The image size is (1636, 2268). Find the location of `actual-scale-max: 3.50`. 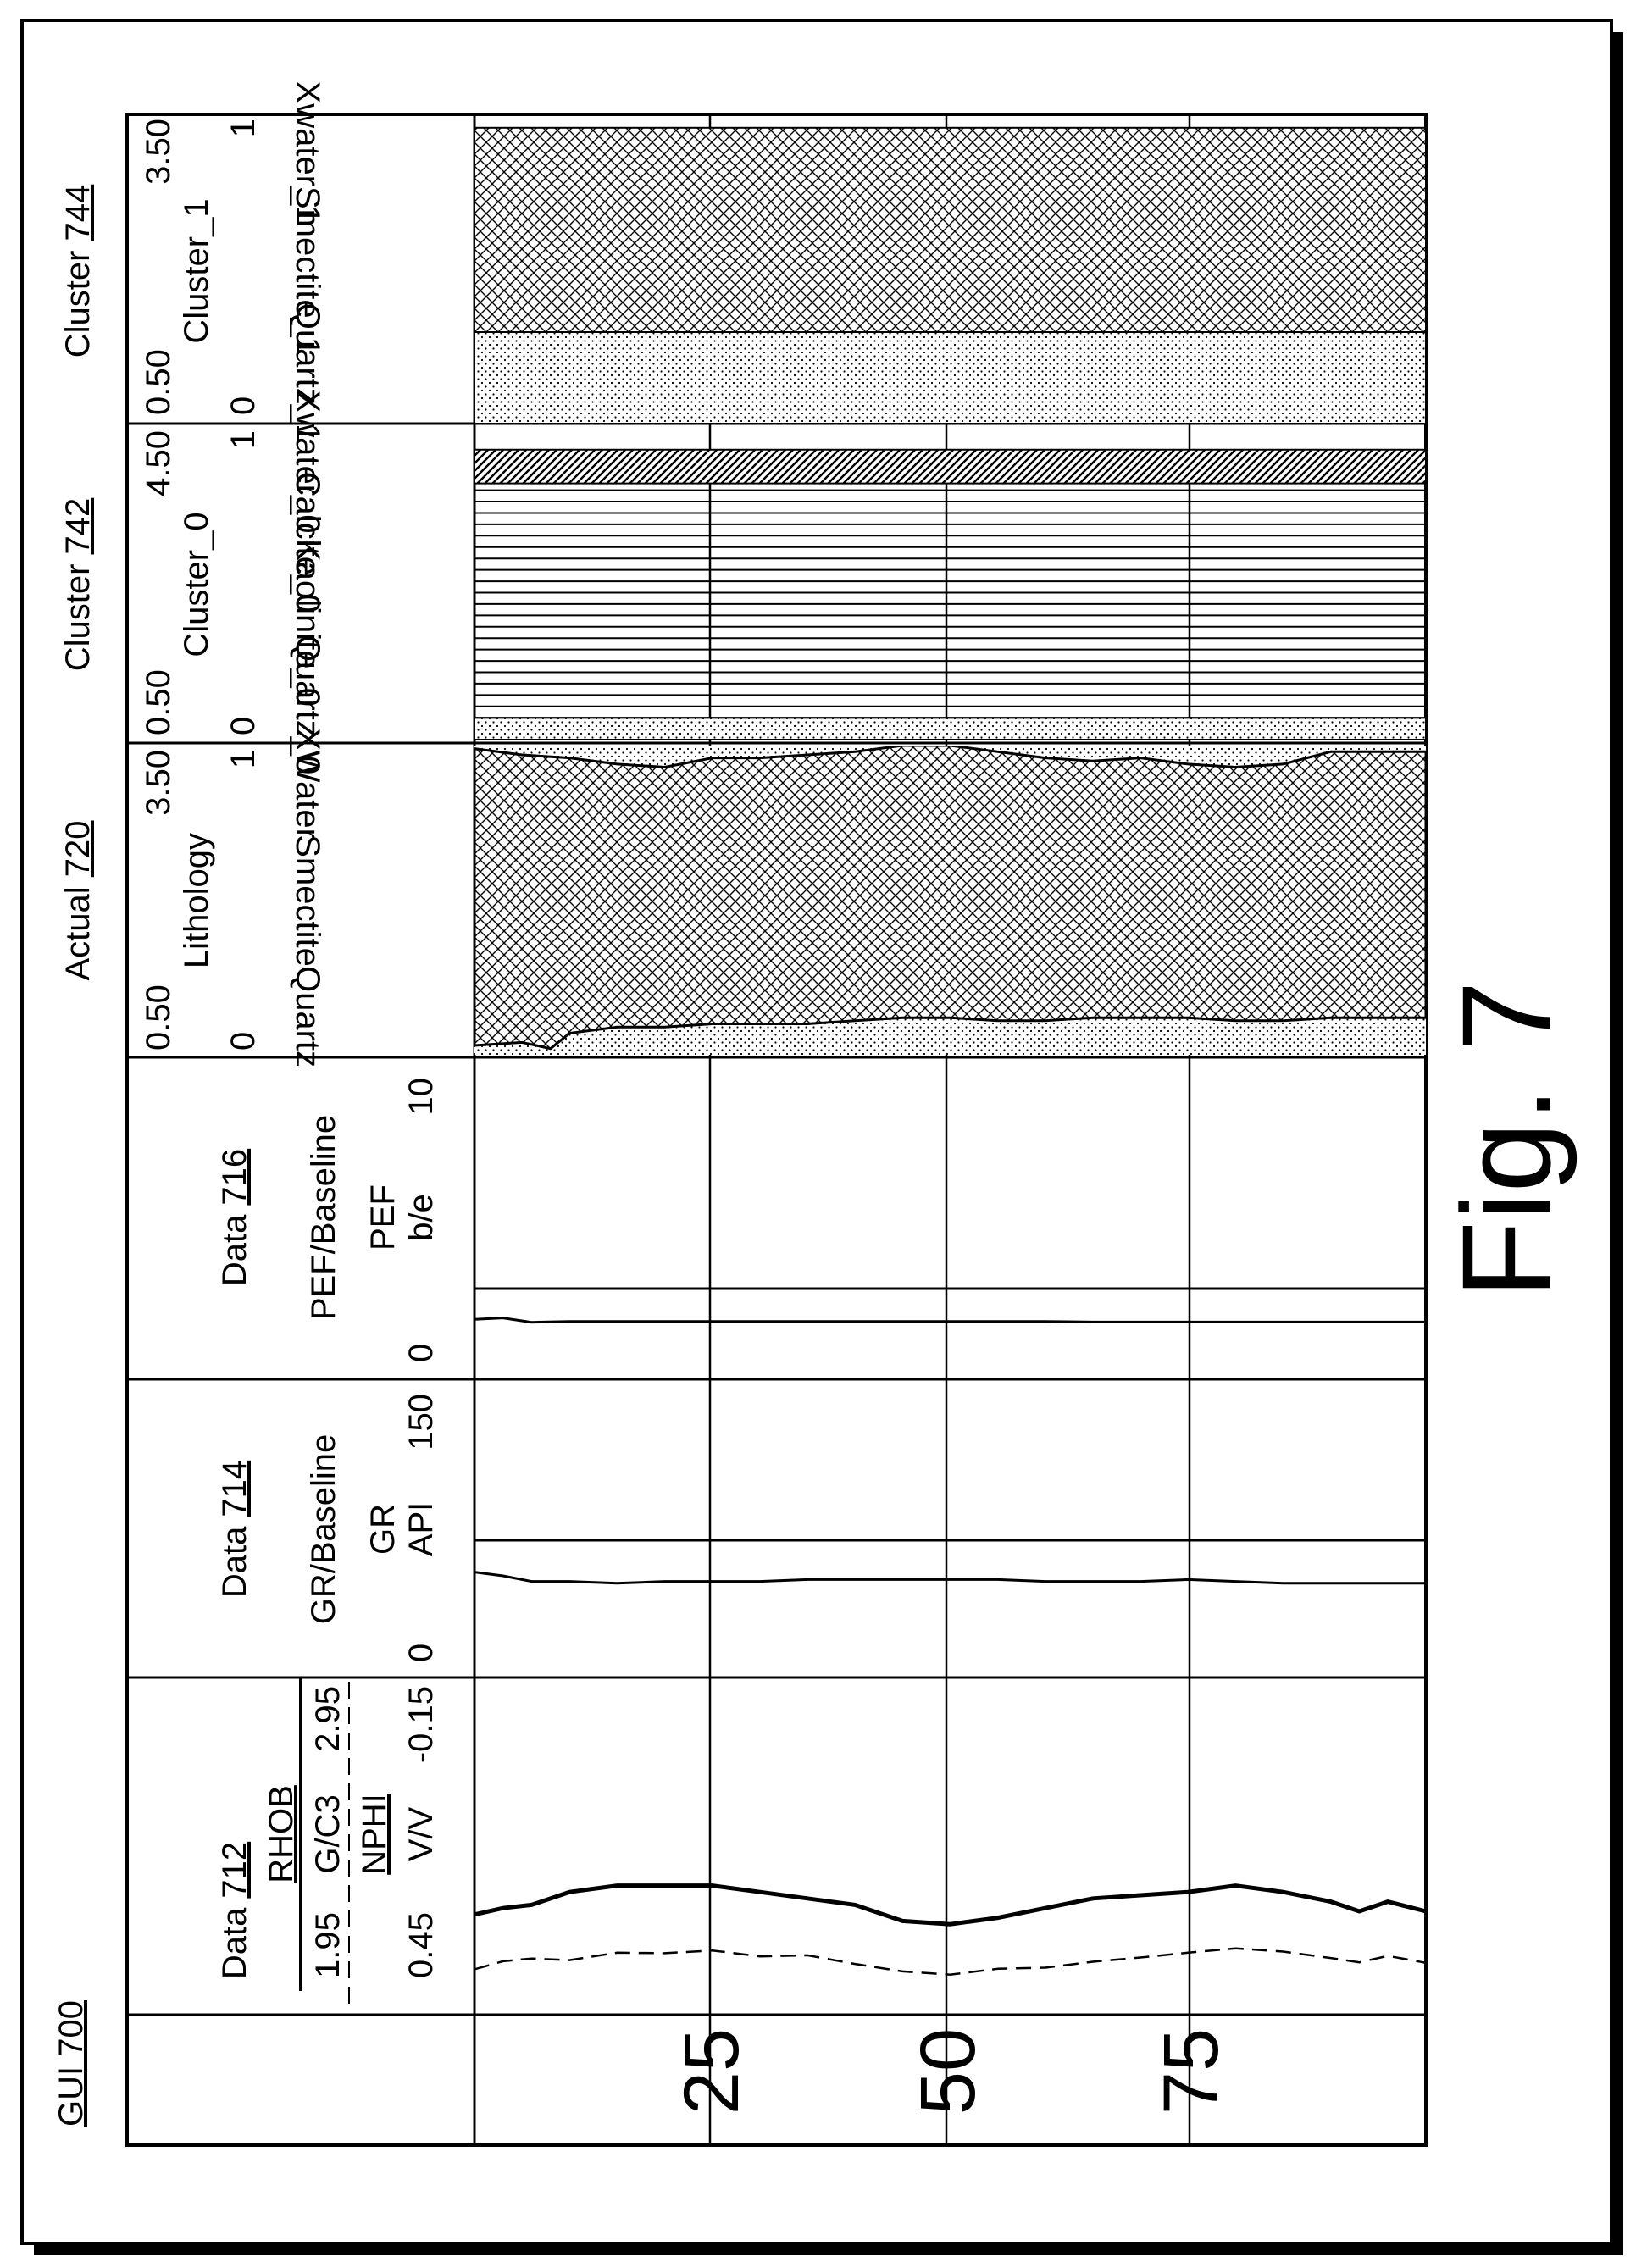

actual-scale-max: 3.50 is located at coordinates (158, 783).